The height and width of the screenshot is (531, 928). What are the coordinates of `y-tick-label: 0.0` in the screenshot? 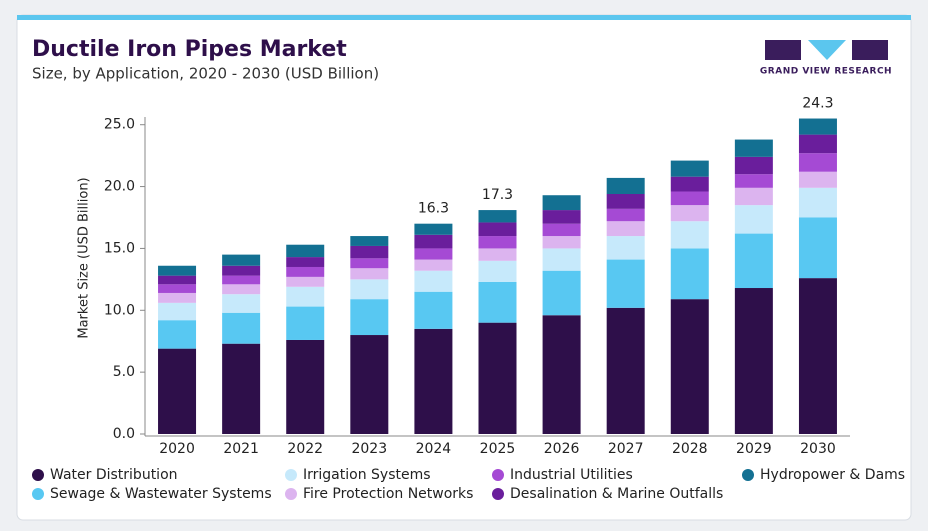 It's located at (124, 434).